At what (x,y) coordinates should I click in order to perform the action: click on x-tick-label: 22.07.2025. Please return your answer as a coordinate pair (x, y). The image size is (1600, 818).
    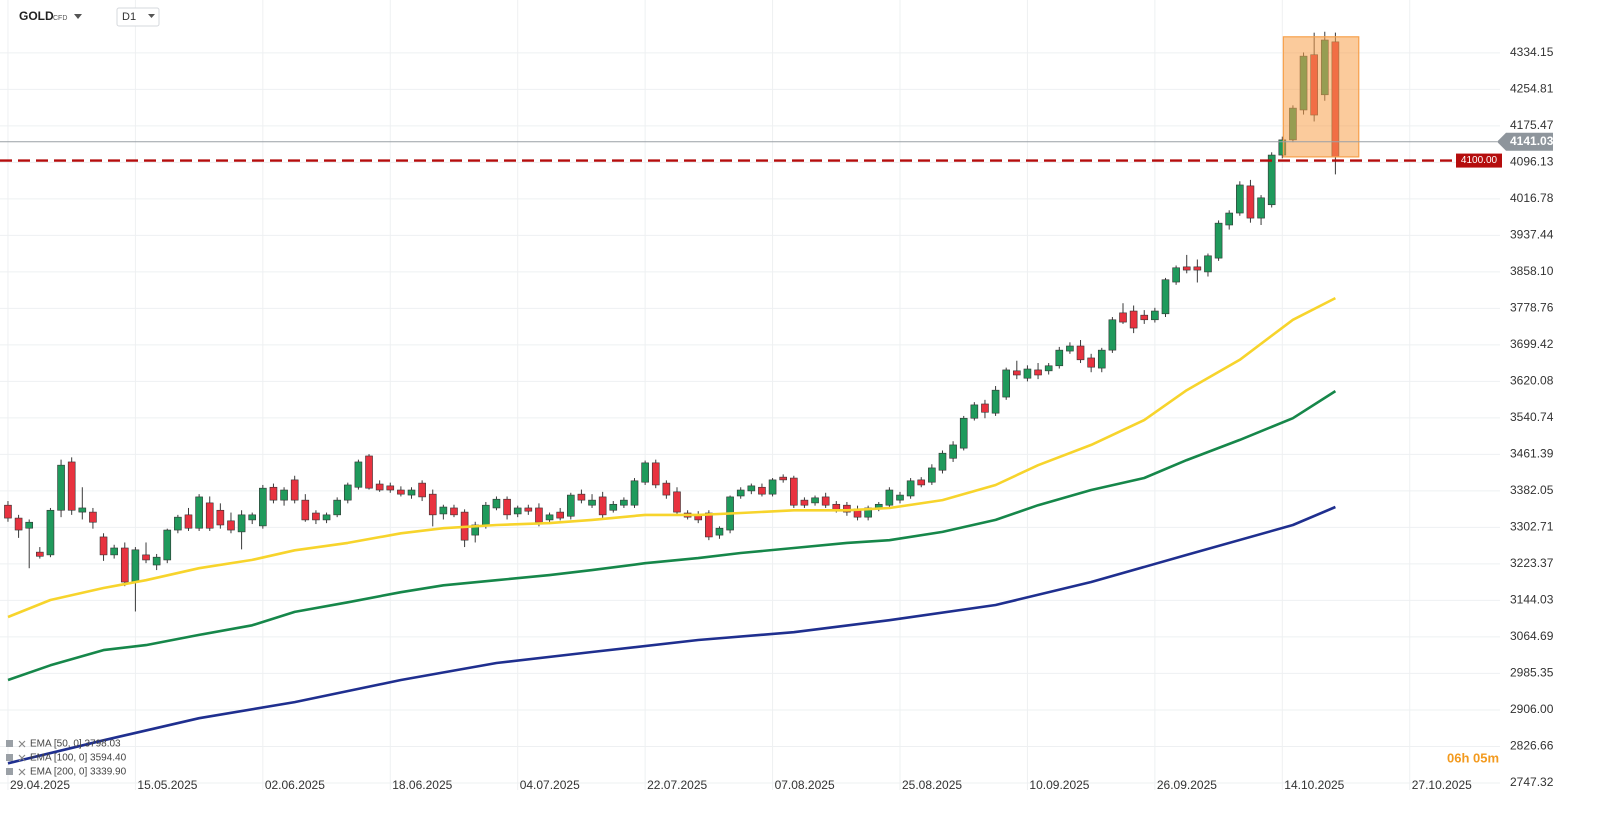
    Looking at the image, I should click on (677, 785).